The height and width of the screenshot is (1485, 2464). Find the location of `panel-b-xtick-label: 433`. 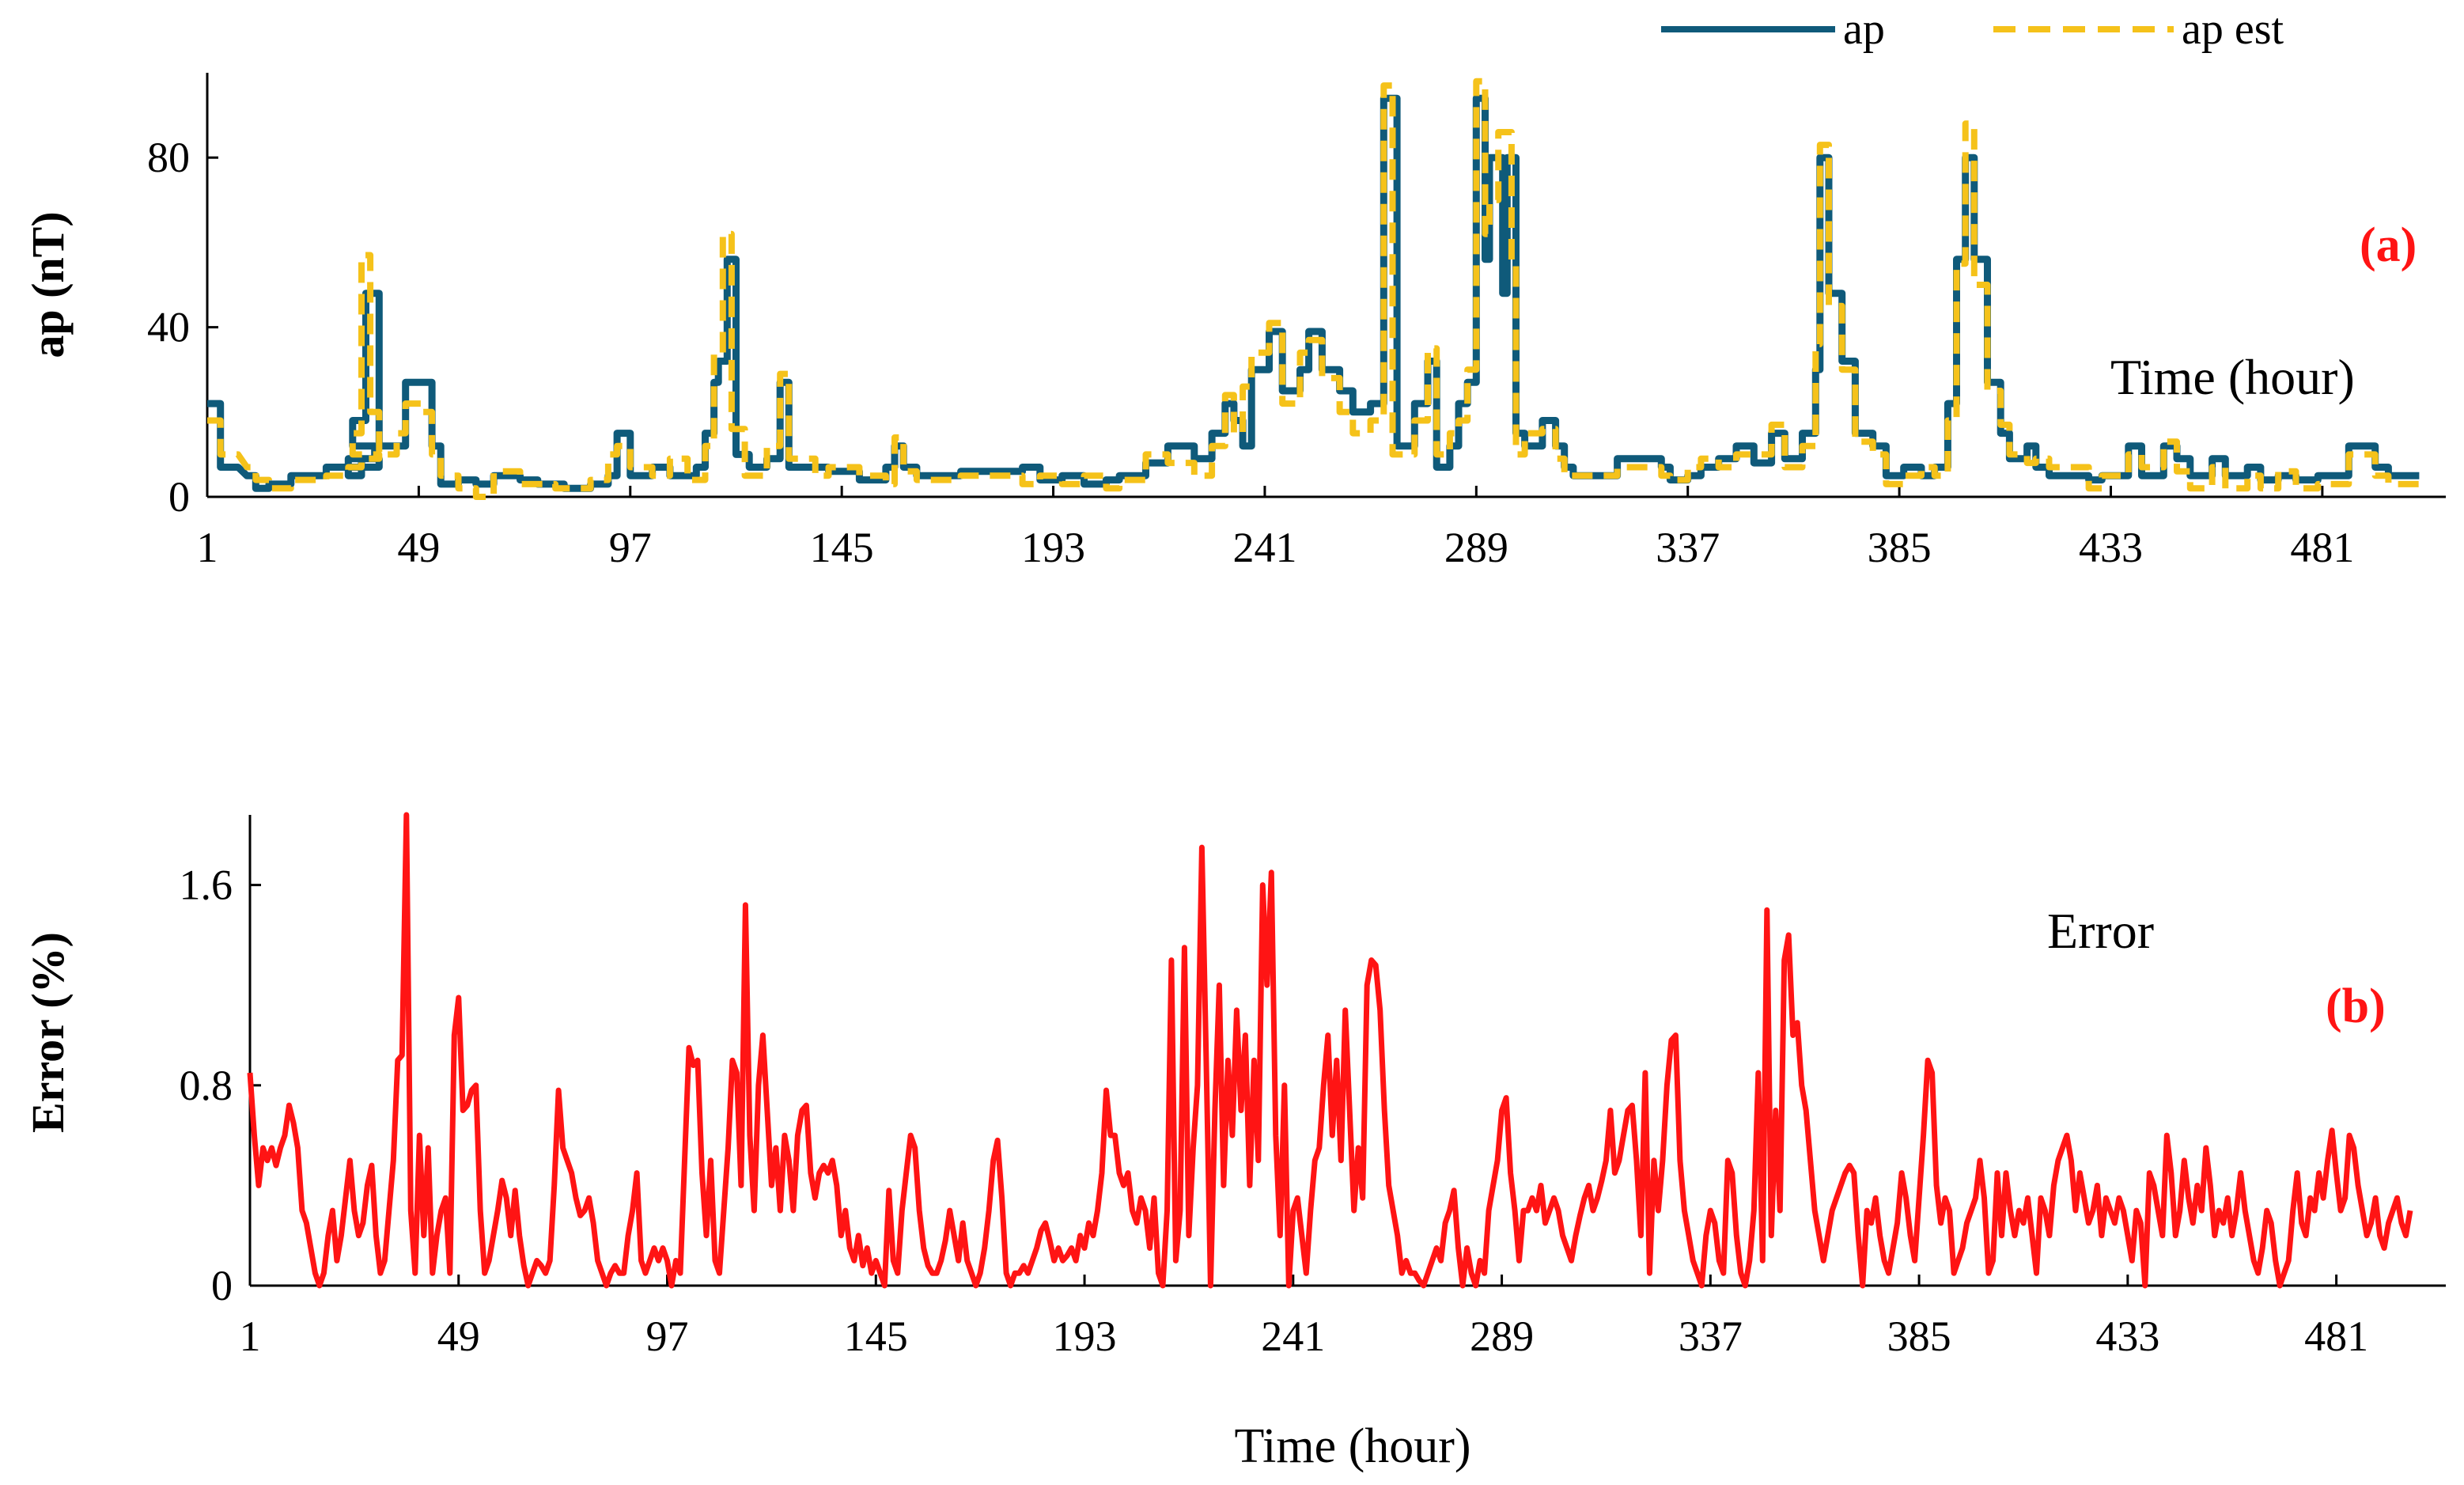

panel-b-xtick-label: 433 is located at coordinates (2127, 1336).